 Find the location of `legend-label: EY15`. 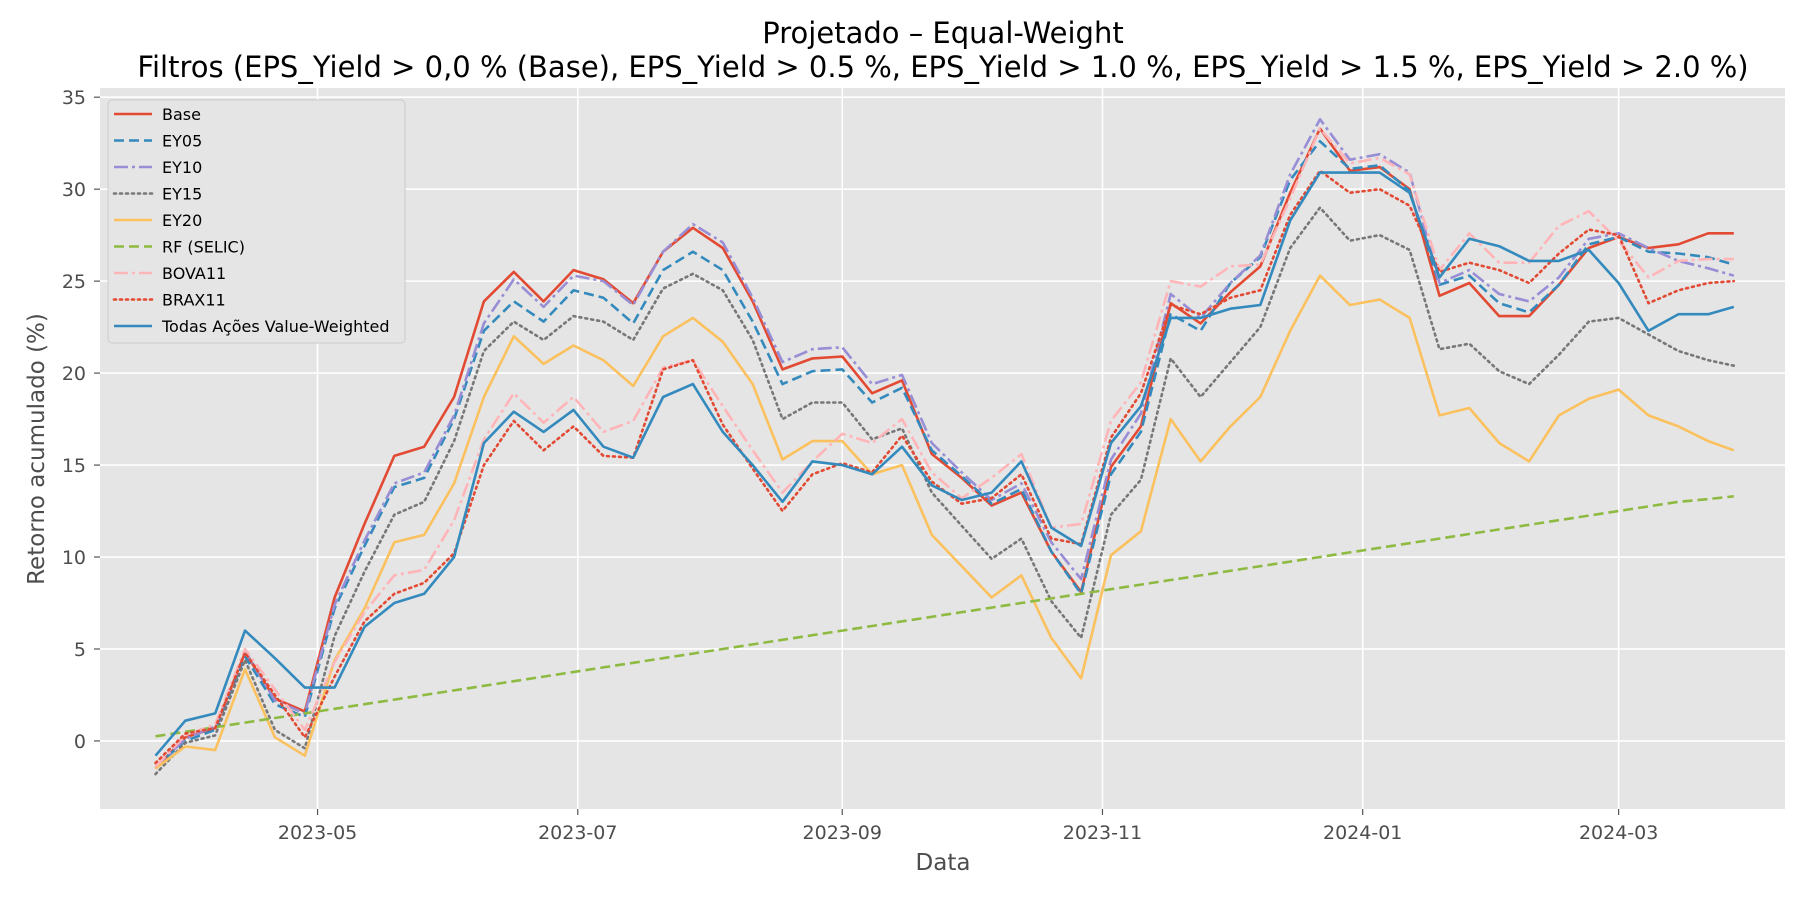

legend-label: EY15 is located at coordinates (182, 194).